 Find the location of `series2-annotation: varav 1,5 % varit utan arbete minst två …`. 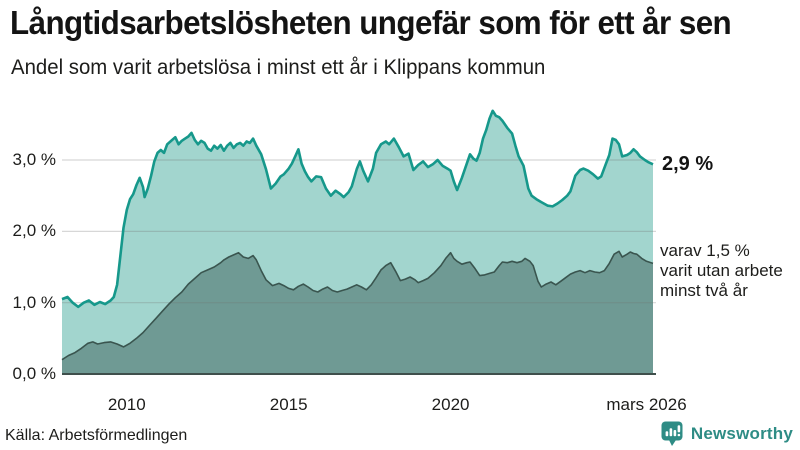

series2-annotation: varav 1,5 % varit utan arbete minst två … is located at coordinates (721, 271).